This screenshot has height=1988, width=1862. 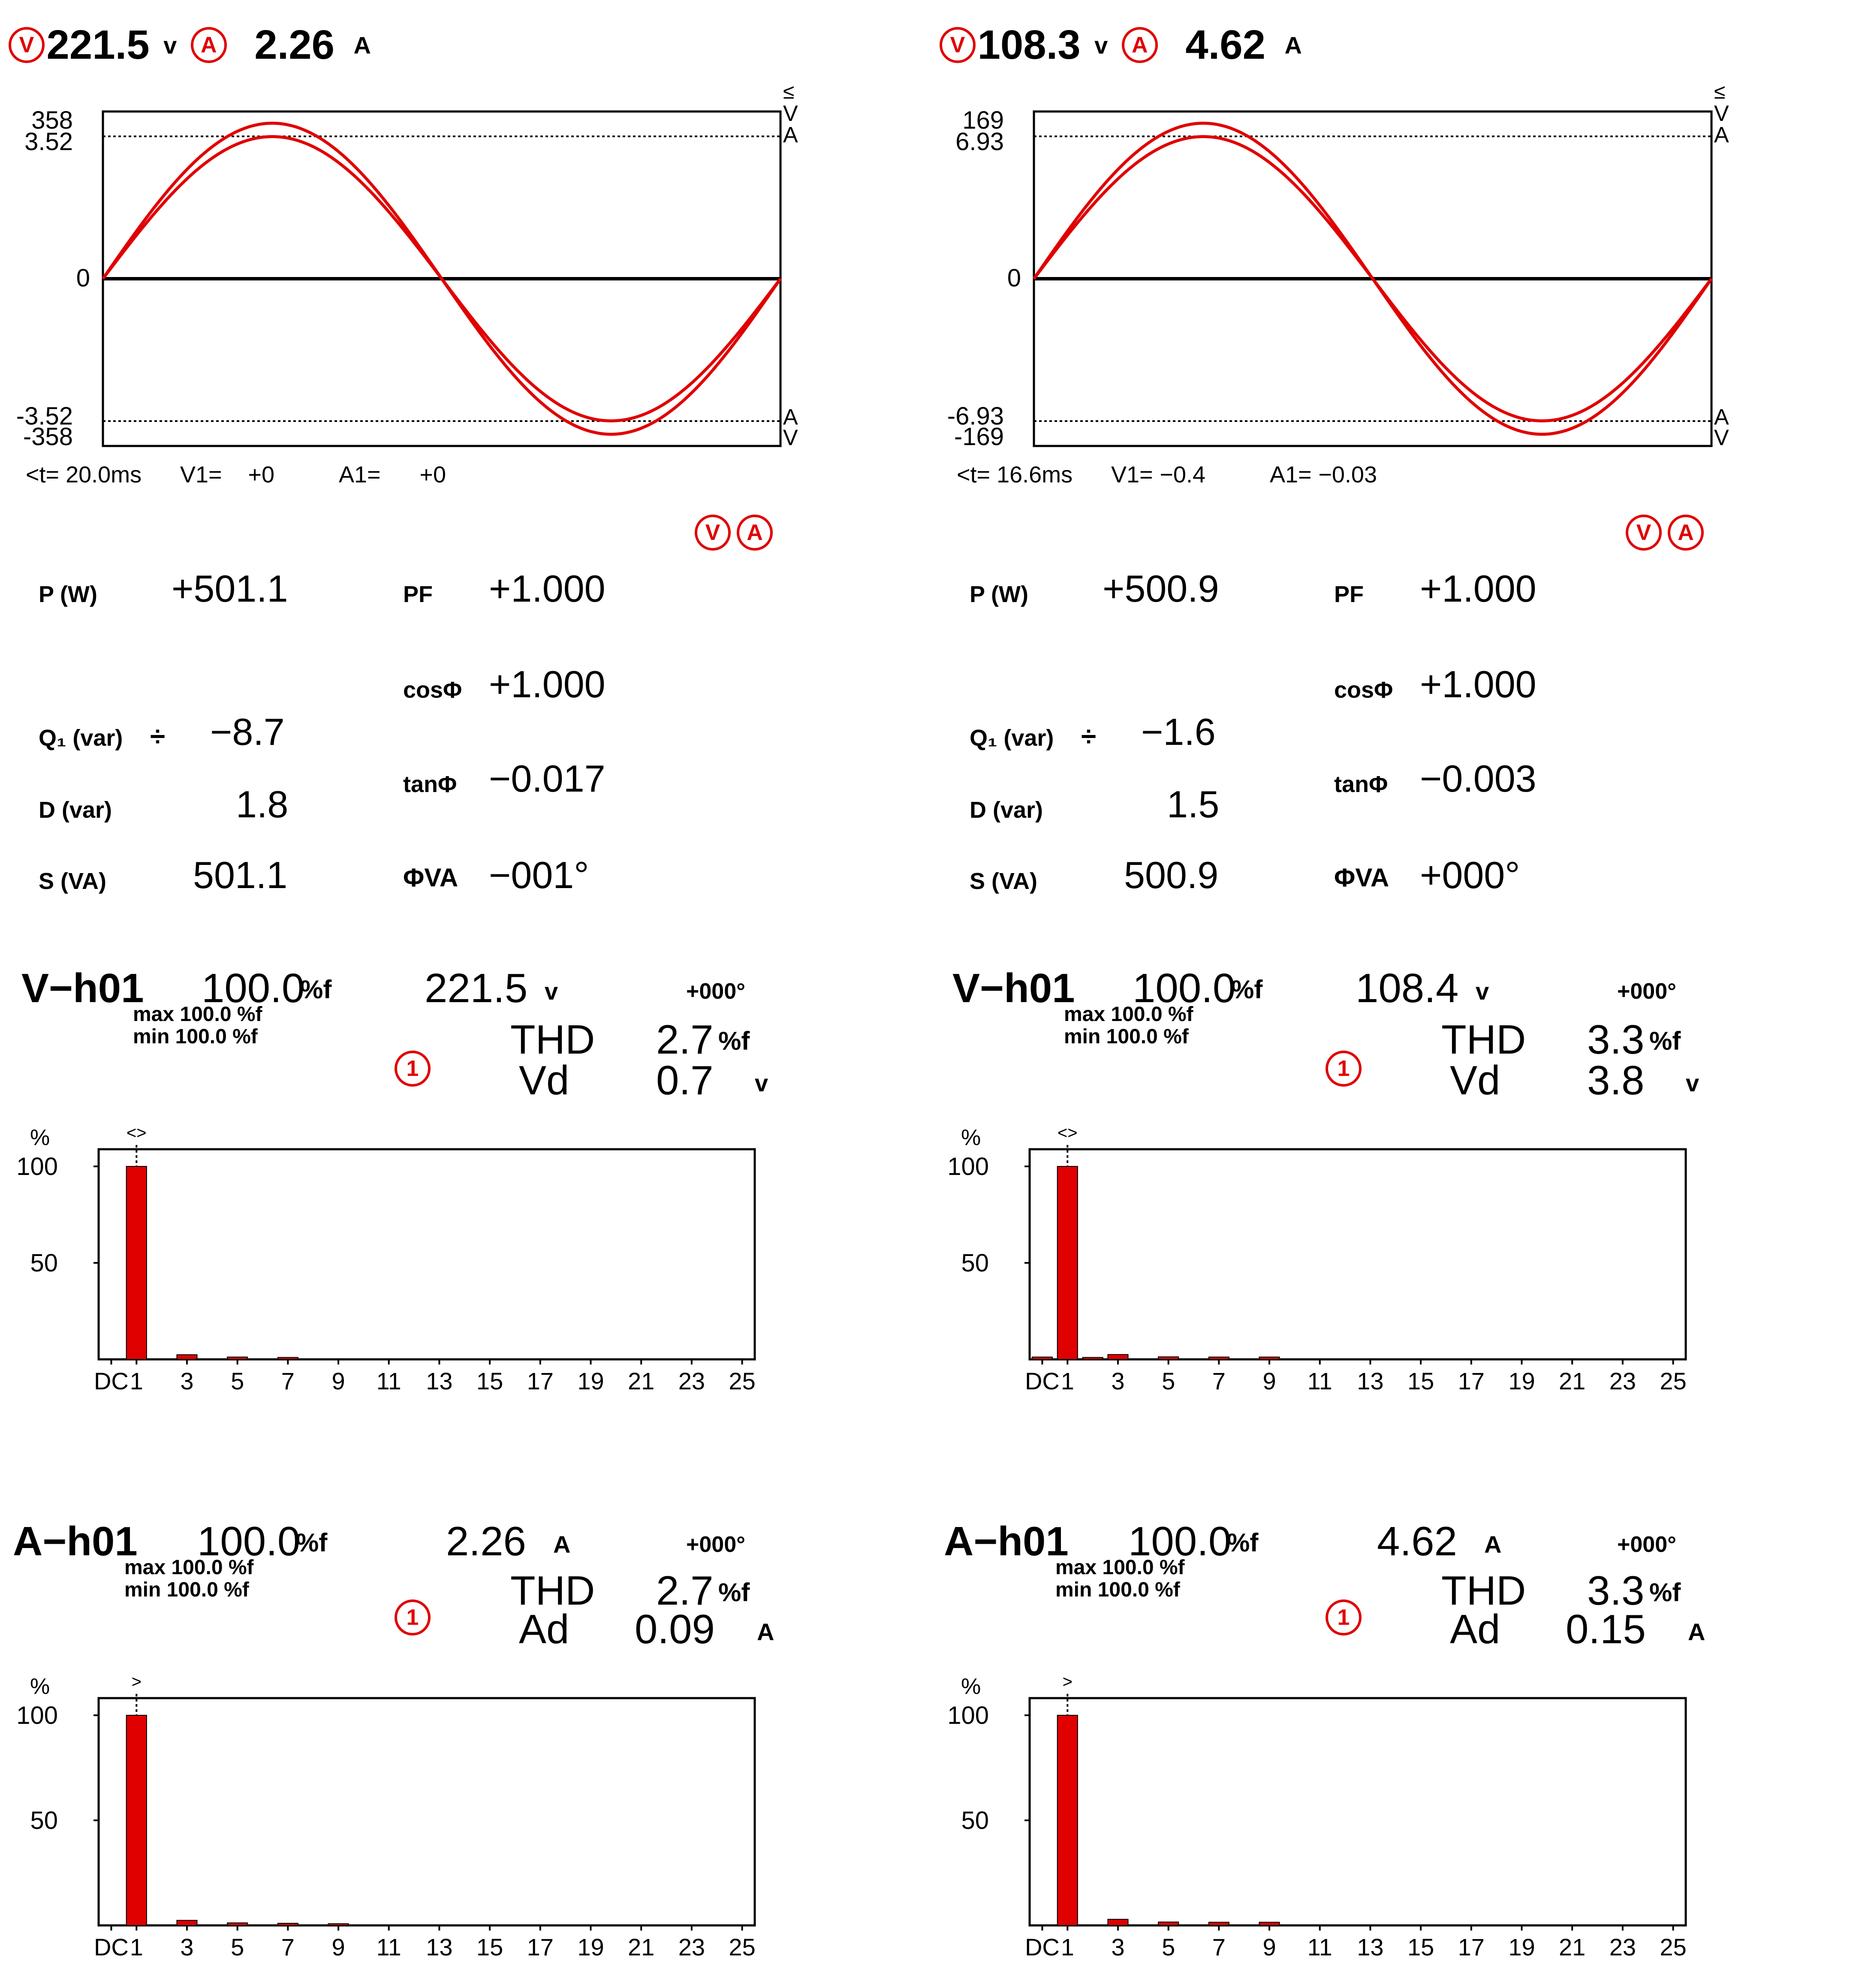 I want to click on voltage-rms-value: 108.3, so click(x=1029, y=45).